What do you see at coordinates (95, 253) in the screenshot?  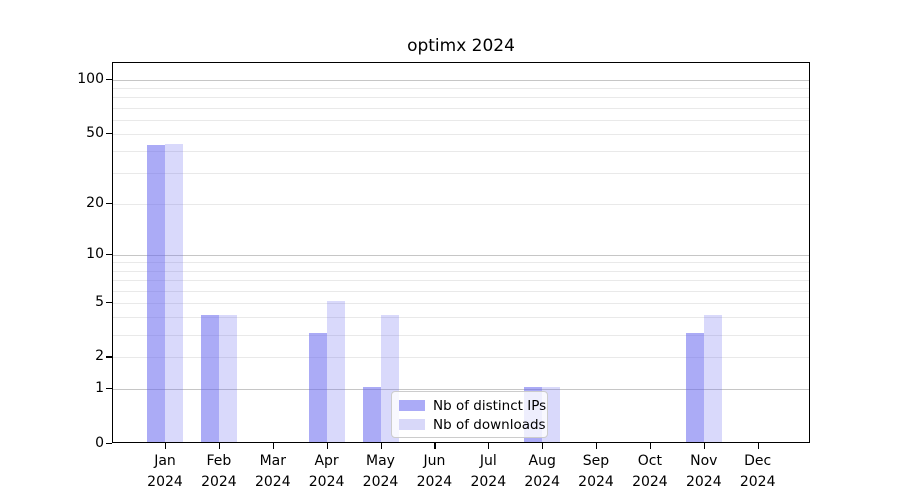 I see `y-tick-label-10: 10` at bounding box center [95, 253].